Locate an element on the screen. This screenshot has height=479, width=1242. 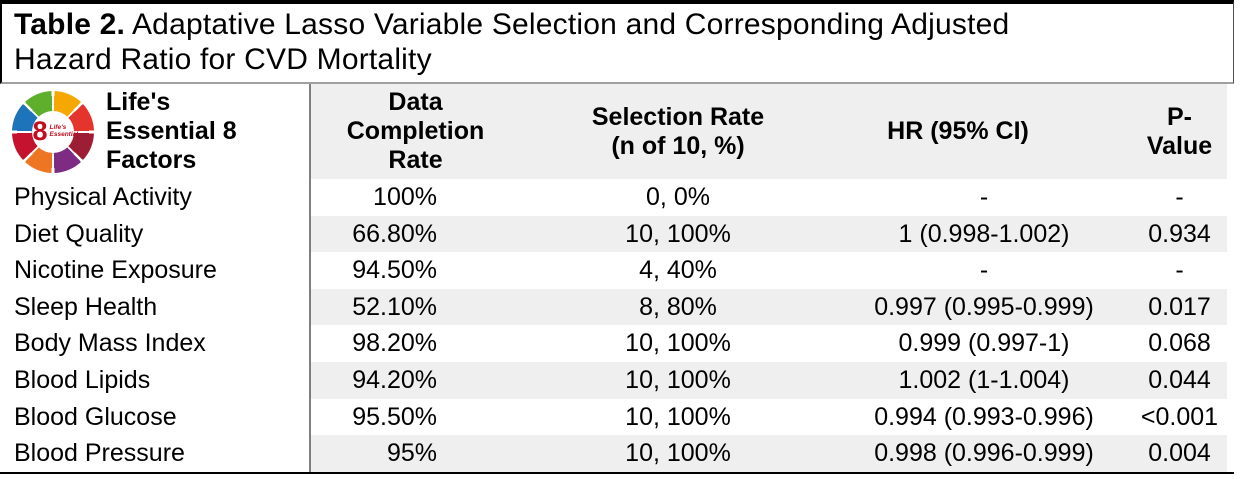
completion-cell: 94.50% is located at coordinates (394, 270).